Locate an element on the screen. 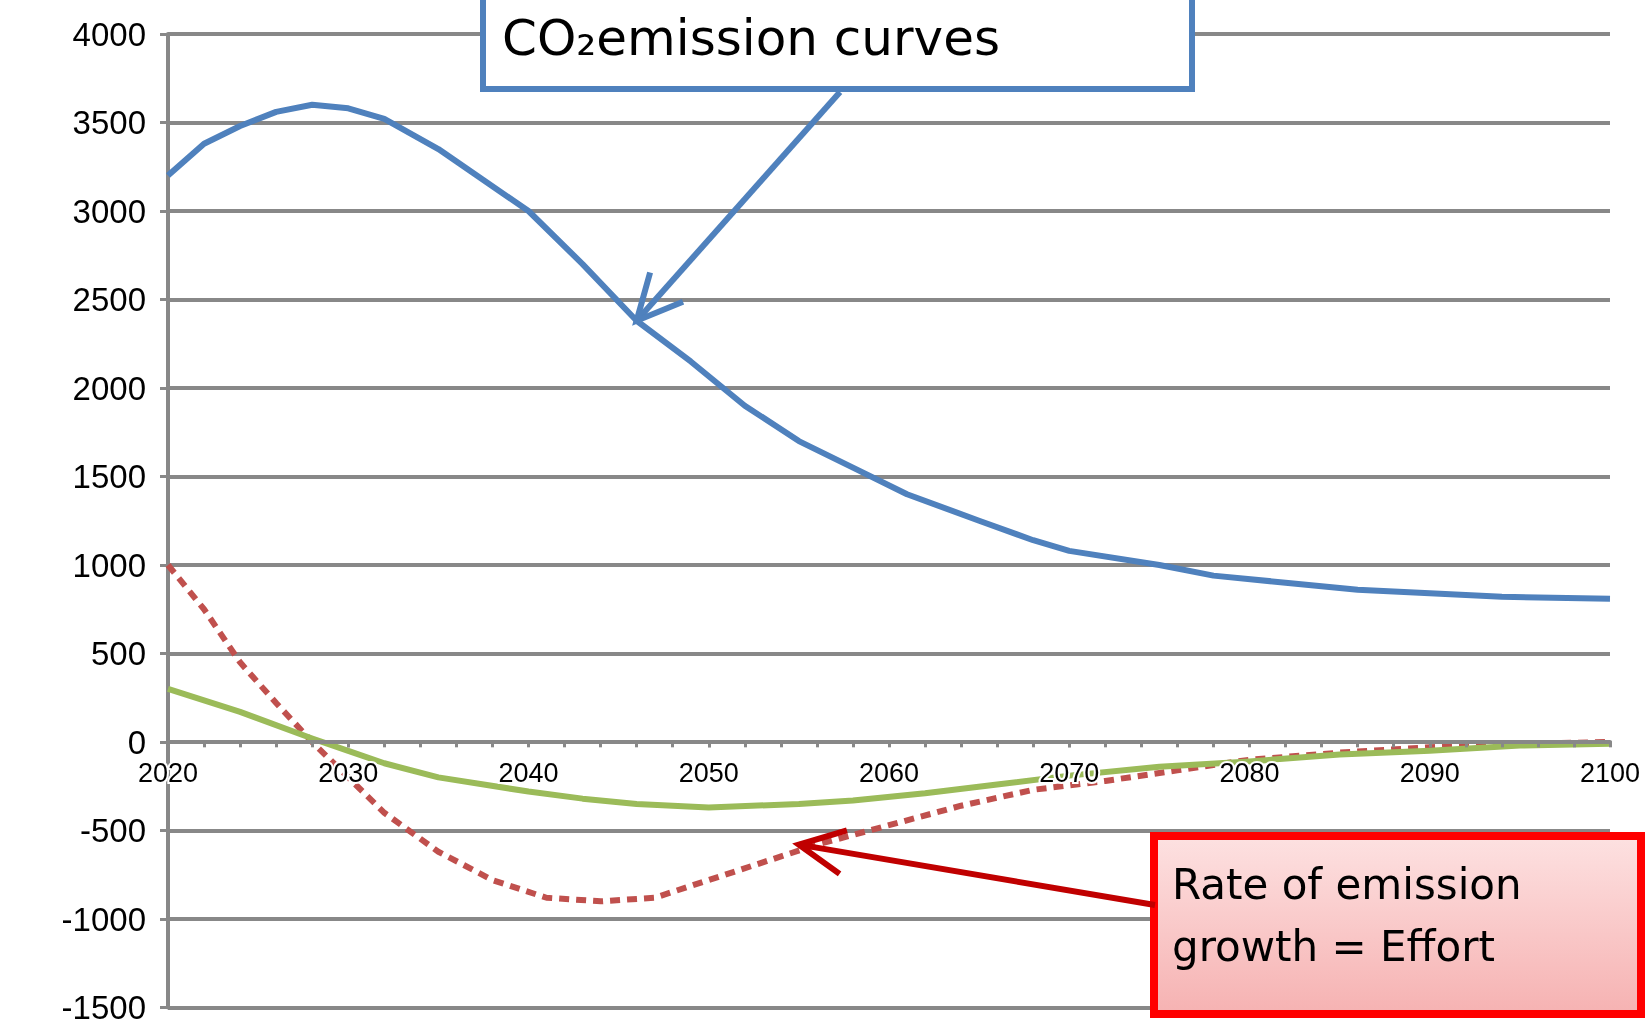  y-tick-label: 2500 is located at coordinates (109, 299).